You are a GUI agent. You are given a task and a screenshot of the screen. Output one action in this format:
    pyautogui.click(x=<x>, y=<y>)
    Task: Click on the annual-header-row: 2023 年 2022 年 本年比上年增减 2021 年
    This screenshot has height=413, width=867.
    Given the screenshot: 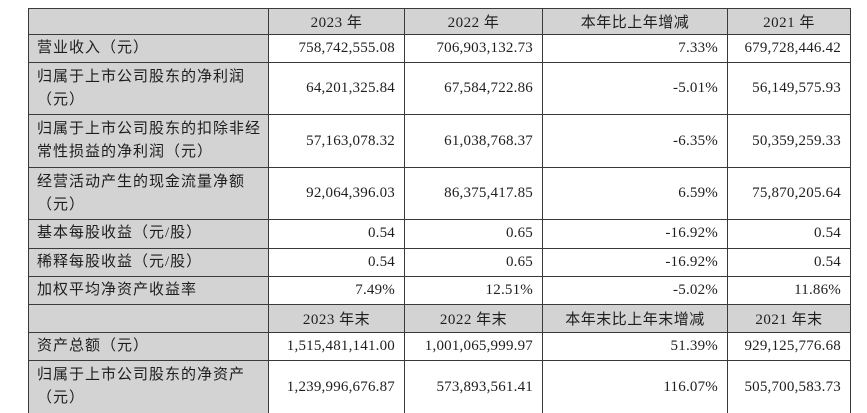 What is the action you would take?
    pyautogui.click(x=439, y=21)
    